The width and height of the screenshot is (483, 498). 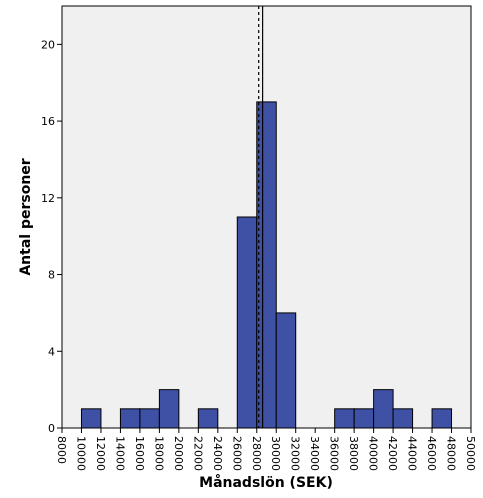 I want to click on x-tick-label: 44000, so click(x=412, y=453).